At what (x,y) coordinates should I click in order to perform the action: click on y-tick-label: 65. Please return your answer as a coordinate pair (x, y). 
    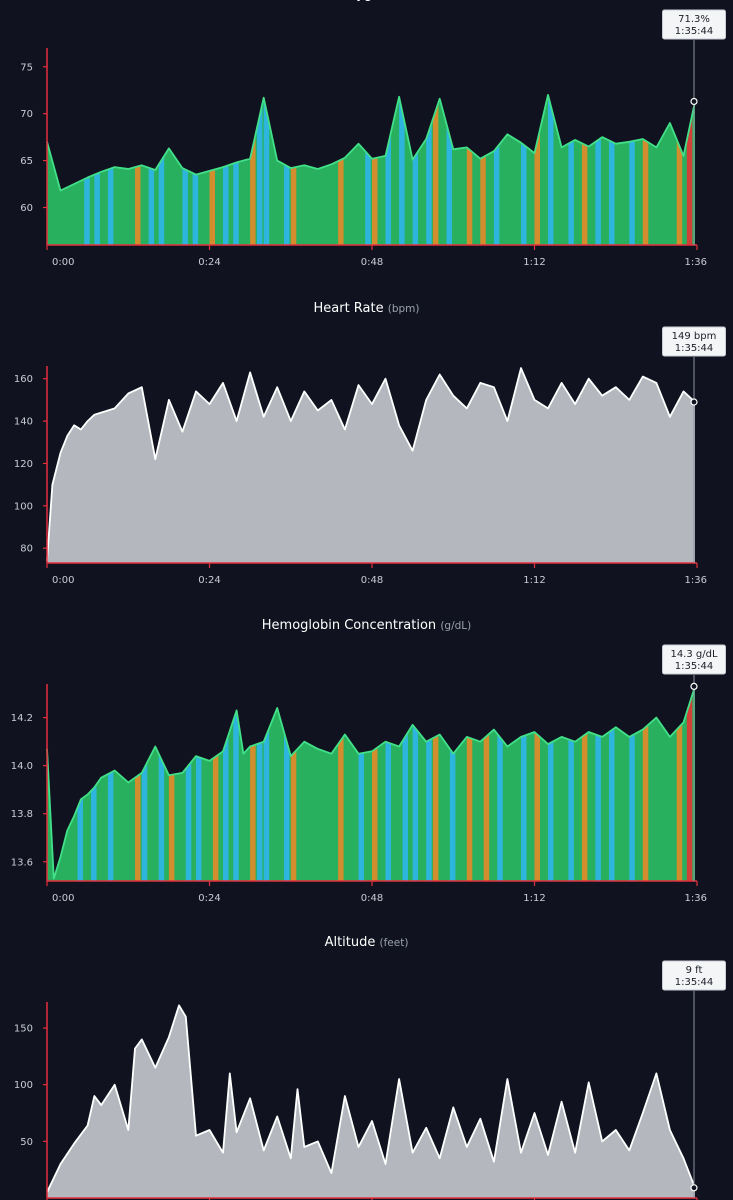
    Looking at the image, I should click on (26, 161).